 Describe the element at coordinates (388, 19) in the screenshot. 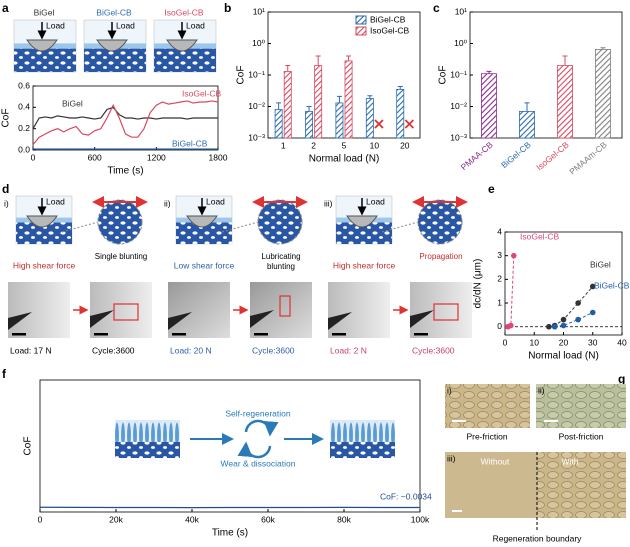

I see `legend-label: BiGel-CB` at that location.